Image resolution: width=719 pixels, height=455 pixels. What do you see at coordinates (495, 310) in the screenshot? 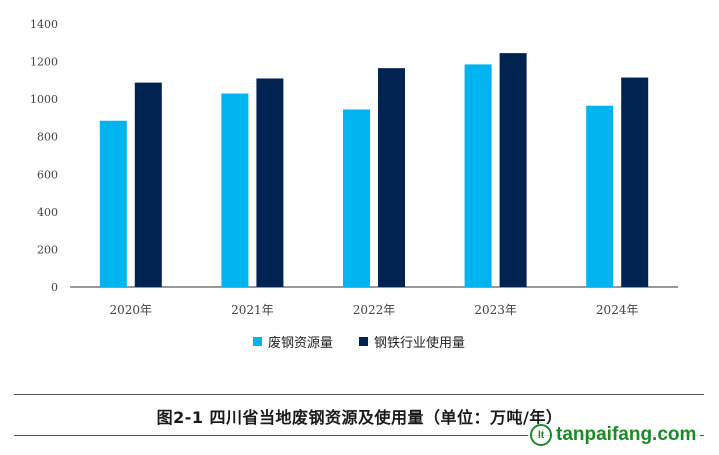
I see `x-tick-label: 2023年` at bounding box center [495, 310].